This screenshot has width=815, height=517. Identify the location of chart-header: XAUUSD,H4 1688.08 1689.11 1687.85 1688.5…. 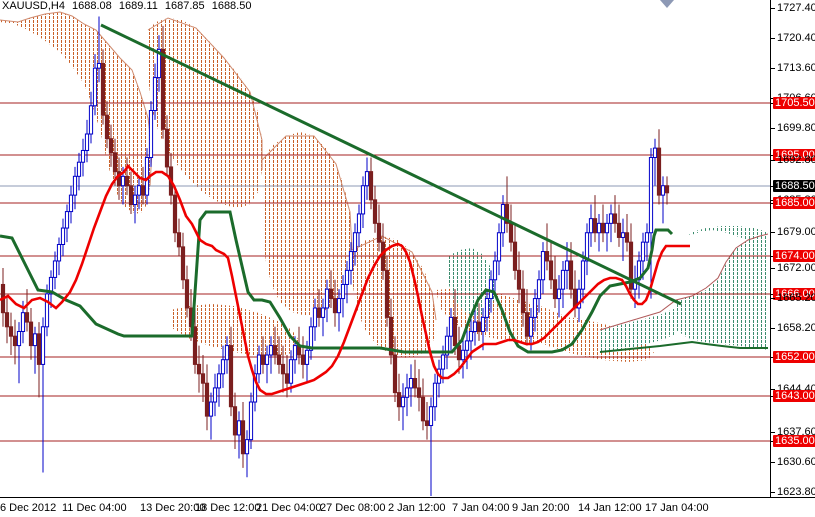
(128, 6).